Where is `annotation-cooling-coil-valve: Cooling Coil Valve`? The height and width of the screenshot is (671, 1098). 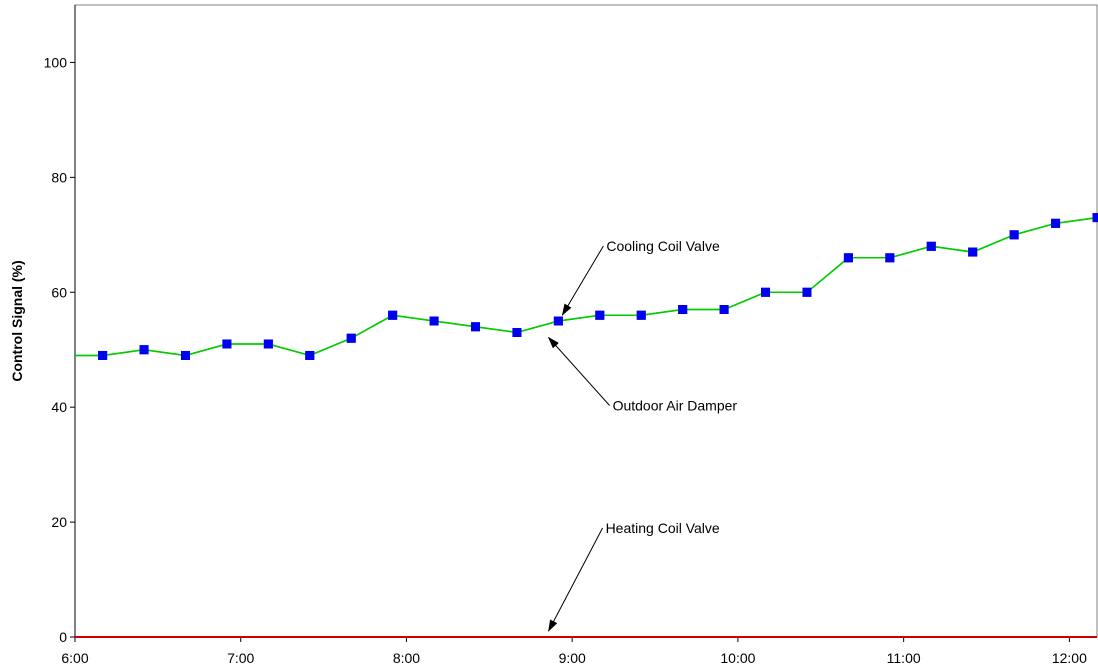
annotation-cooling-coil-valve: Cooling Coil Valve is located at coordinates (640, 277).